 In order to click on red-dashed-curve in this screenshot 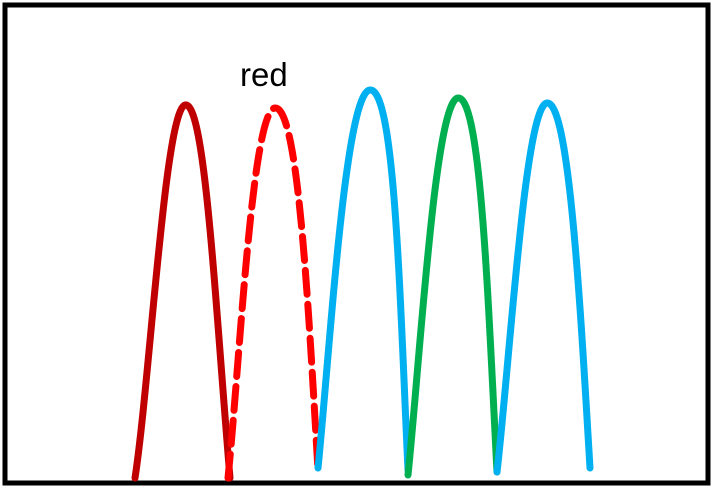, I will do `click(273, 293)`.